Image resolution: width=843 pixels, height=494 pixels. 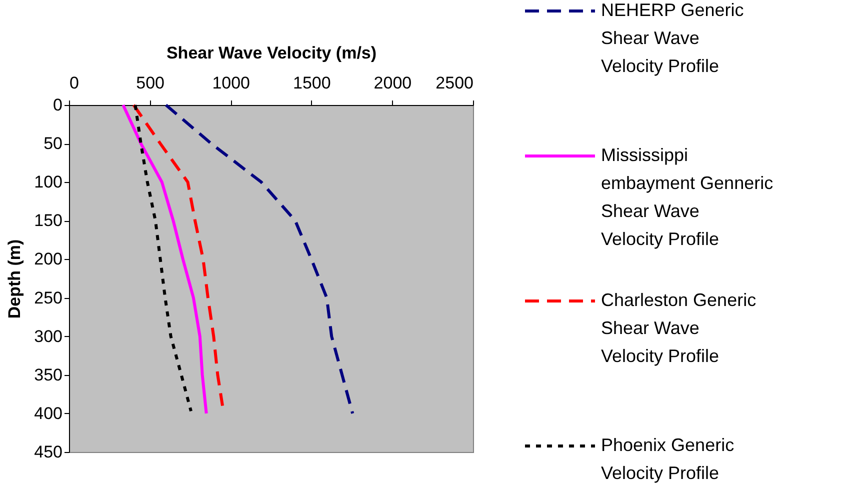 I want to click on legend-label: NEHERP Generic Shear Wave Velocity Profile, so click(x=672, y=38).